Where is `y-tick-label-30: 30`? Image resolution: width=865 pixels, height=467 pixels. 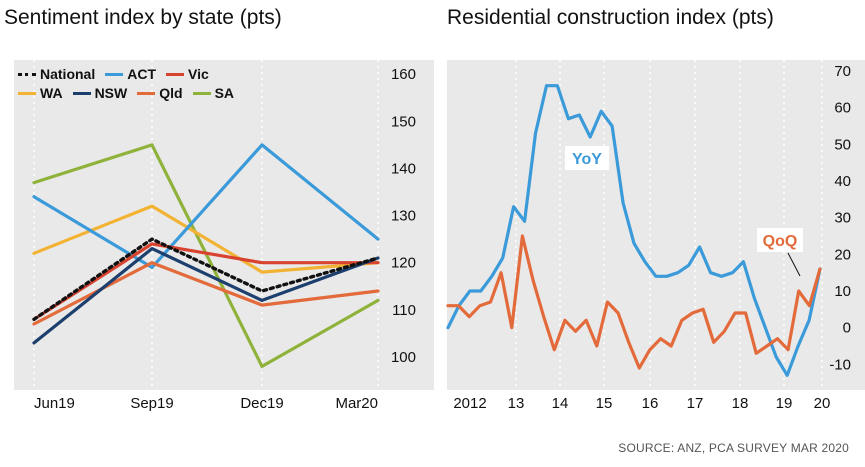
y-tick-label-30: 30 is located at coordinates (842, 218).